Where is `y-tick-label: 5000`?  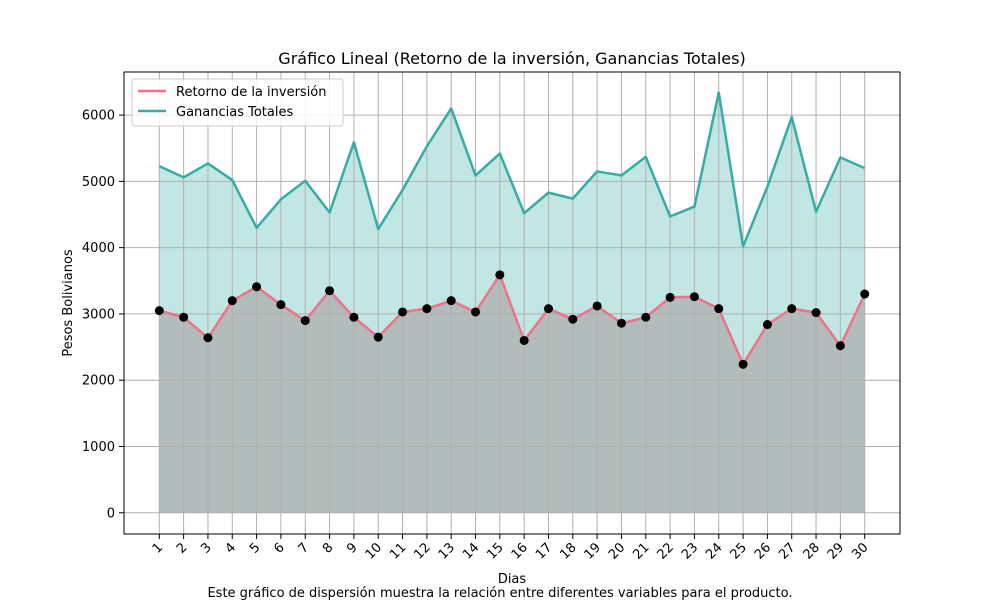
y-tick-label: 5000 is located at coordinates (98, 182).